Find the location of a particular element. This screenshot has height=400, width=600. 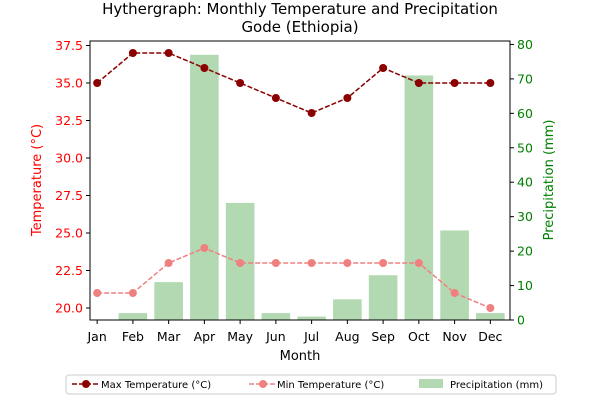

x-tick-label: Nov is located at coordinates (454, 336).